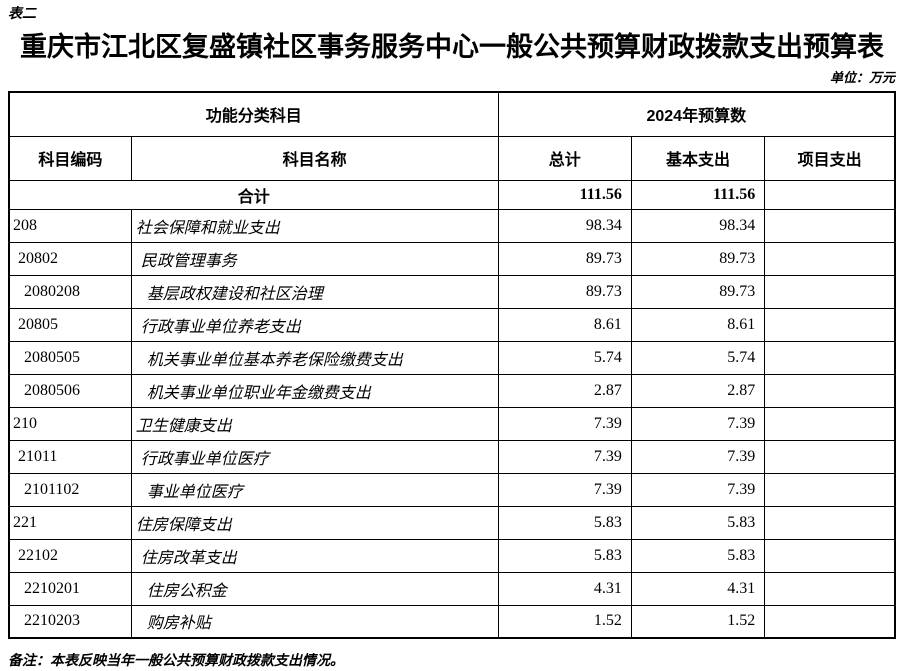 This screenshot has height=671, width=904. What do you see at coordinates (452, 47) in the screenshot?
I see `page-title: 重庆市江北区复盛镇社区事务服务中心一般公共预算财政拨款支出预算表` at bounding box center [452, 47].